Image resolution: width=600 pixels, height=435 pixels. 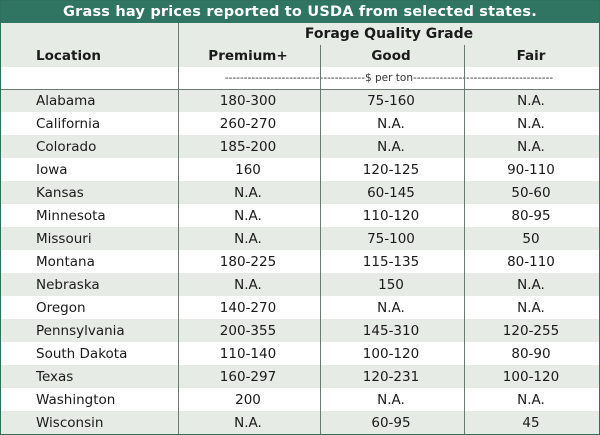 I want to click on cell-premium: 160-297, so click(x=248, y=376).